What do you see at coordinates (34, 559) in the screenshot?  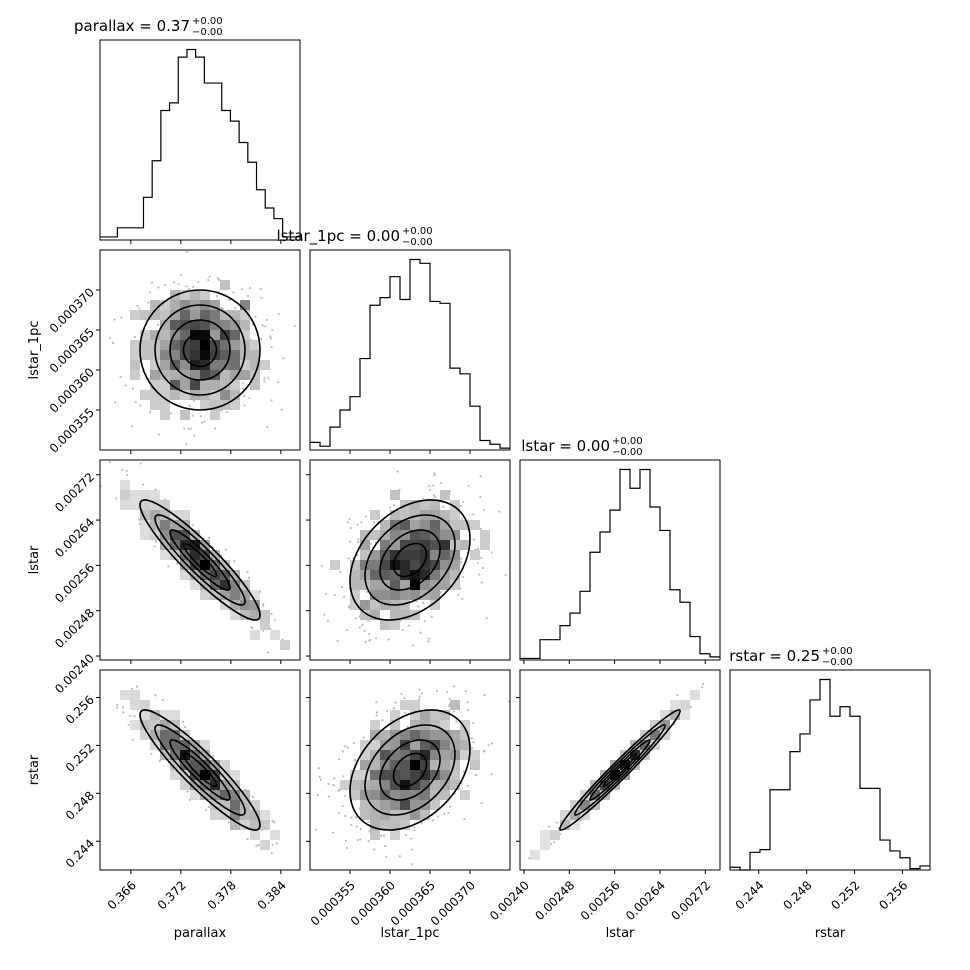 I see `y-axis-label-lstar: lstar` at bounding box center [34, 559].